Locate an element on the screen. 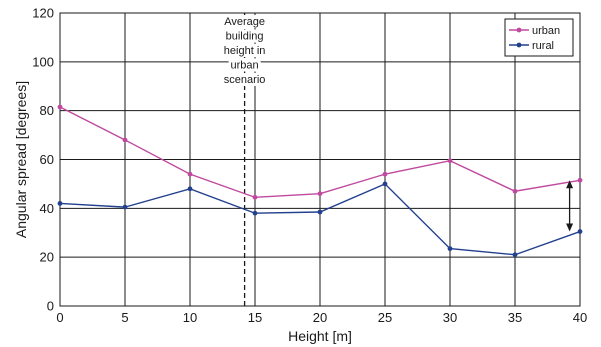  x-tick-label: 25 is located at coordinates (385, 317).